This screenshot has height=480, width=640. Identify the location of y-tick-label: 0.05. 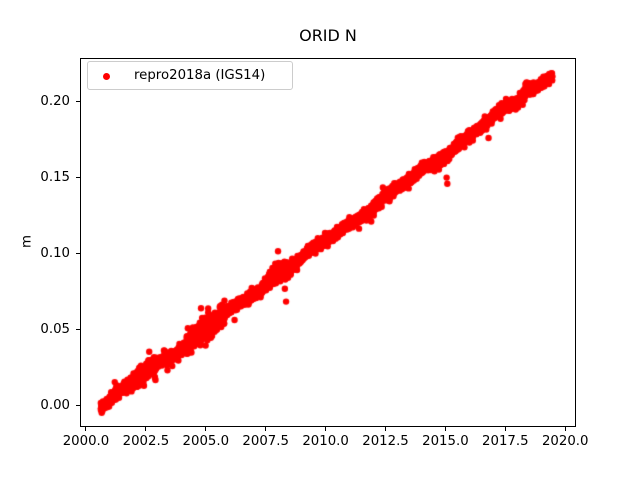
(55, 329).